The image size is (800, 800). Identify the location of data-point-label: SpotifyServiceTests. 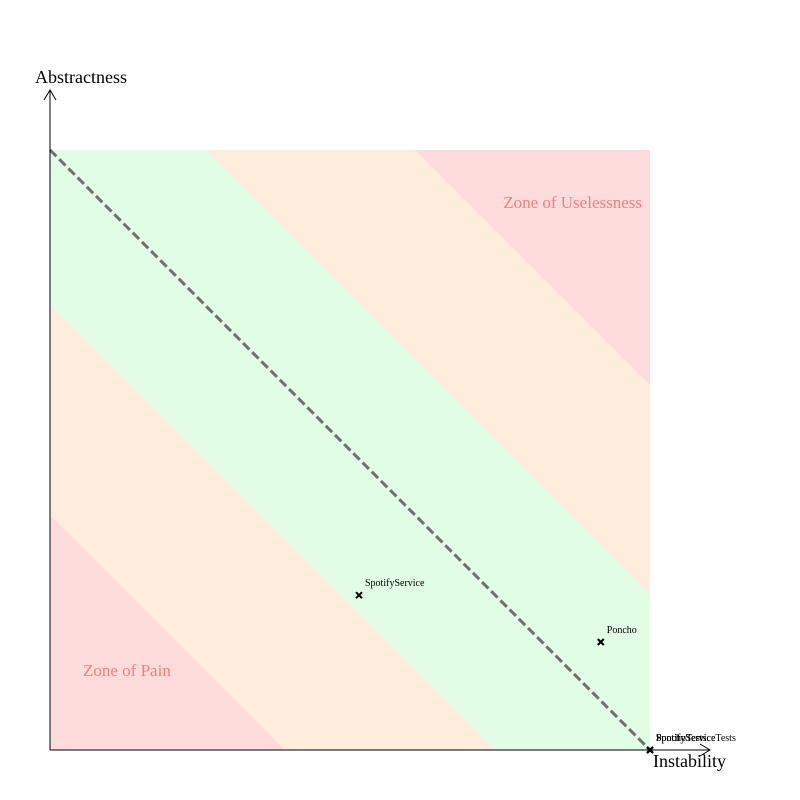
(696, 738).